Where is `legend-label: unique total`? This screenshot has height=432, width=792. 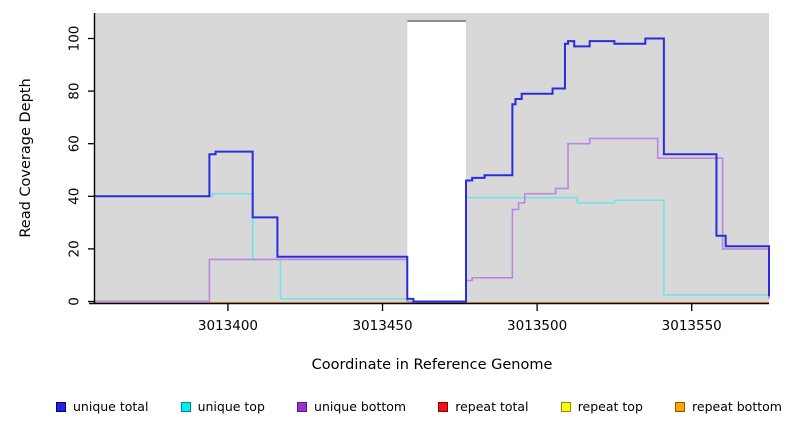 legend-label: unique total is located at coordinates (111, 406).